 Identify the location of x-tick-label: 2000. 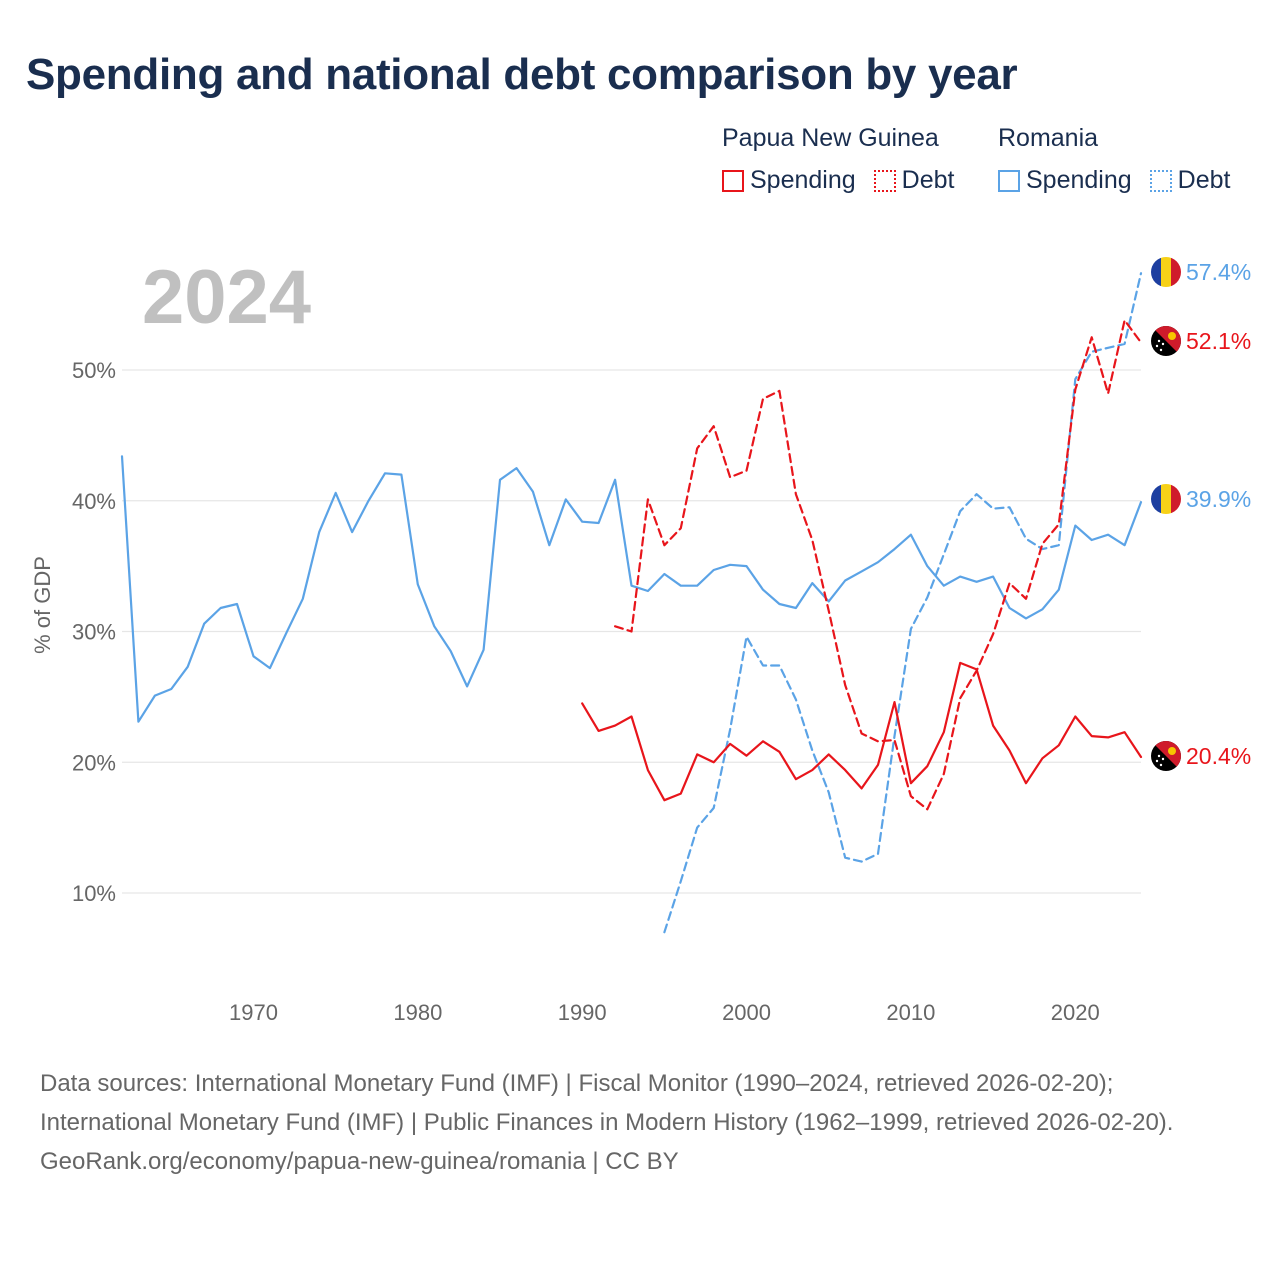
(746, 1012).